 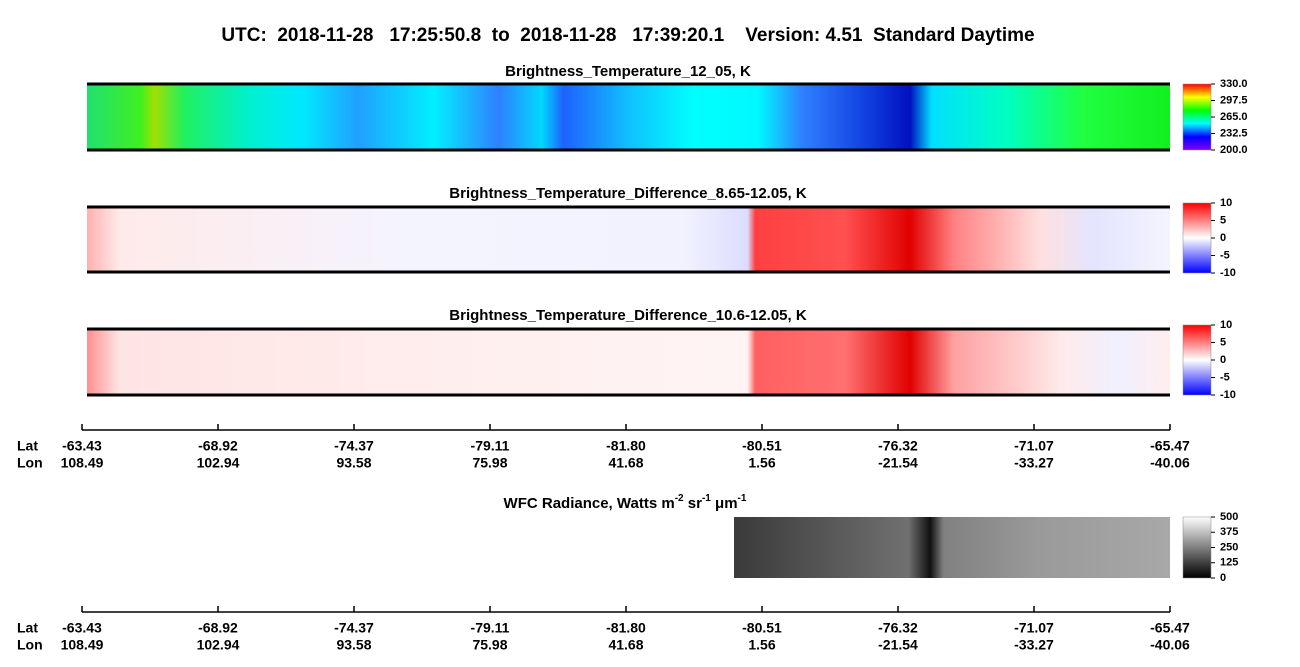 I want to click on colorbar-tick-label: 500, so click(x=1229, y=517).